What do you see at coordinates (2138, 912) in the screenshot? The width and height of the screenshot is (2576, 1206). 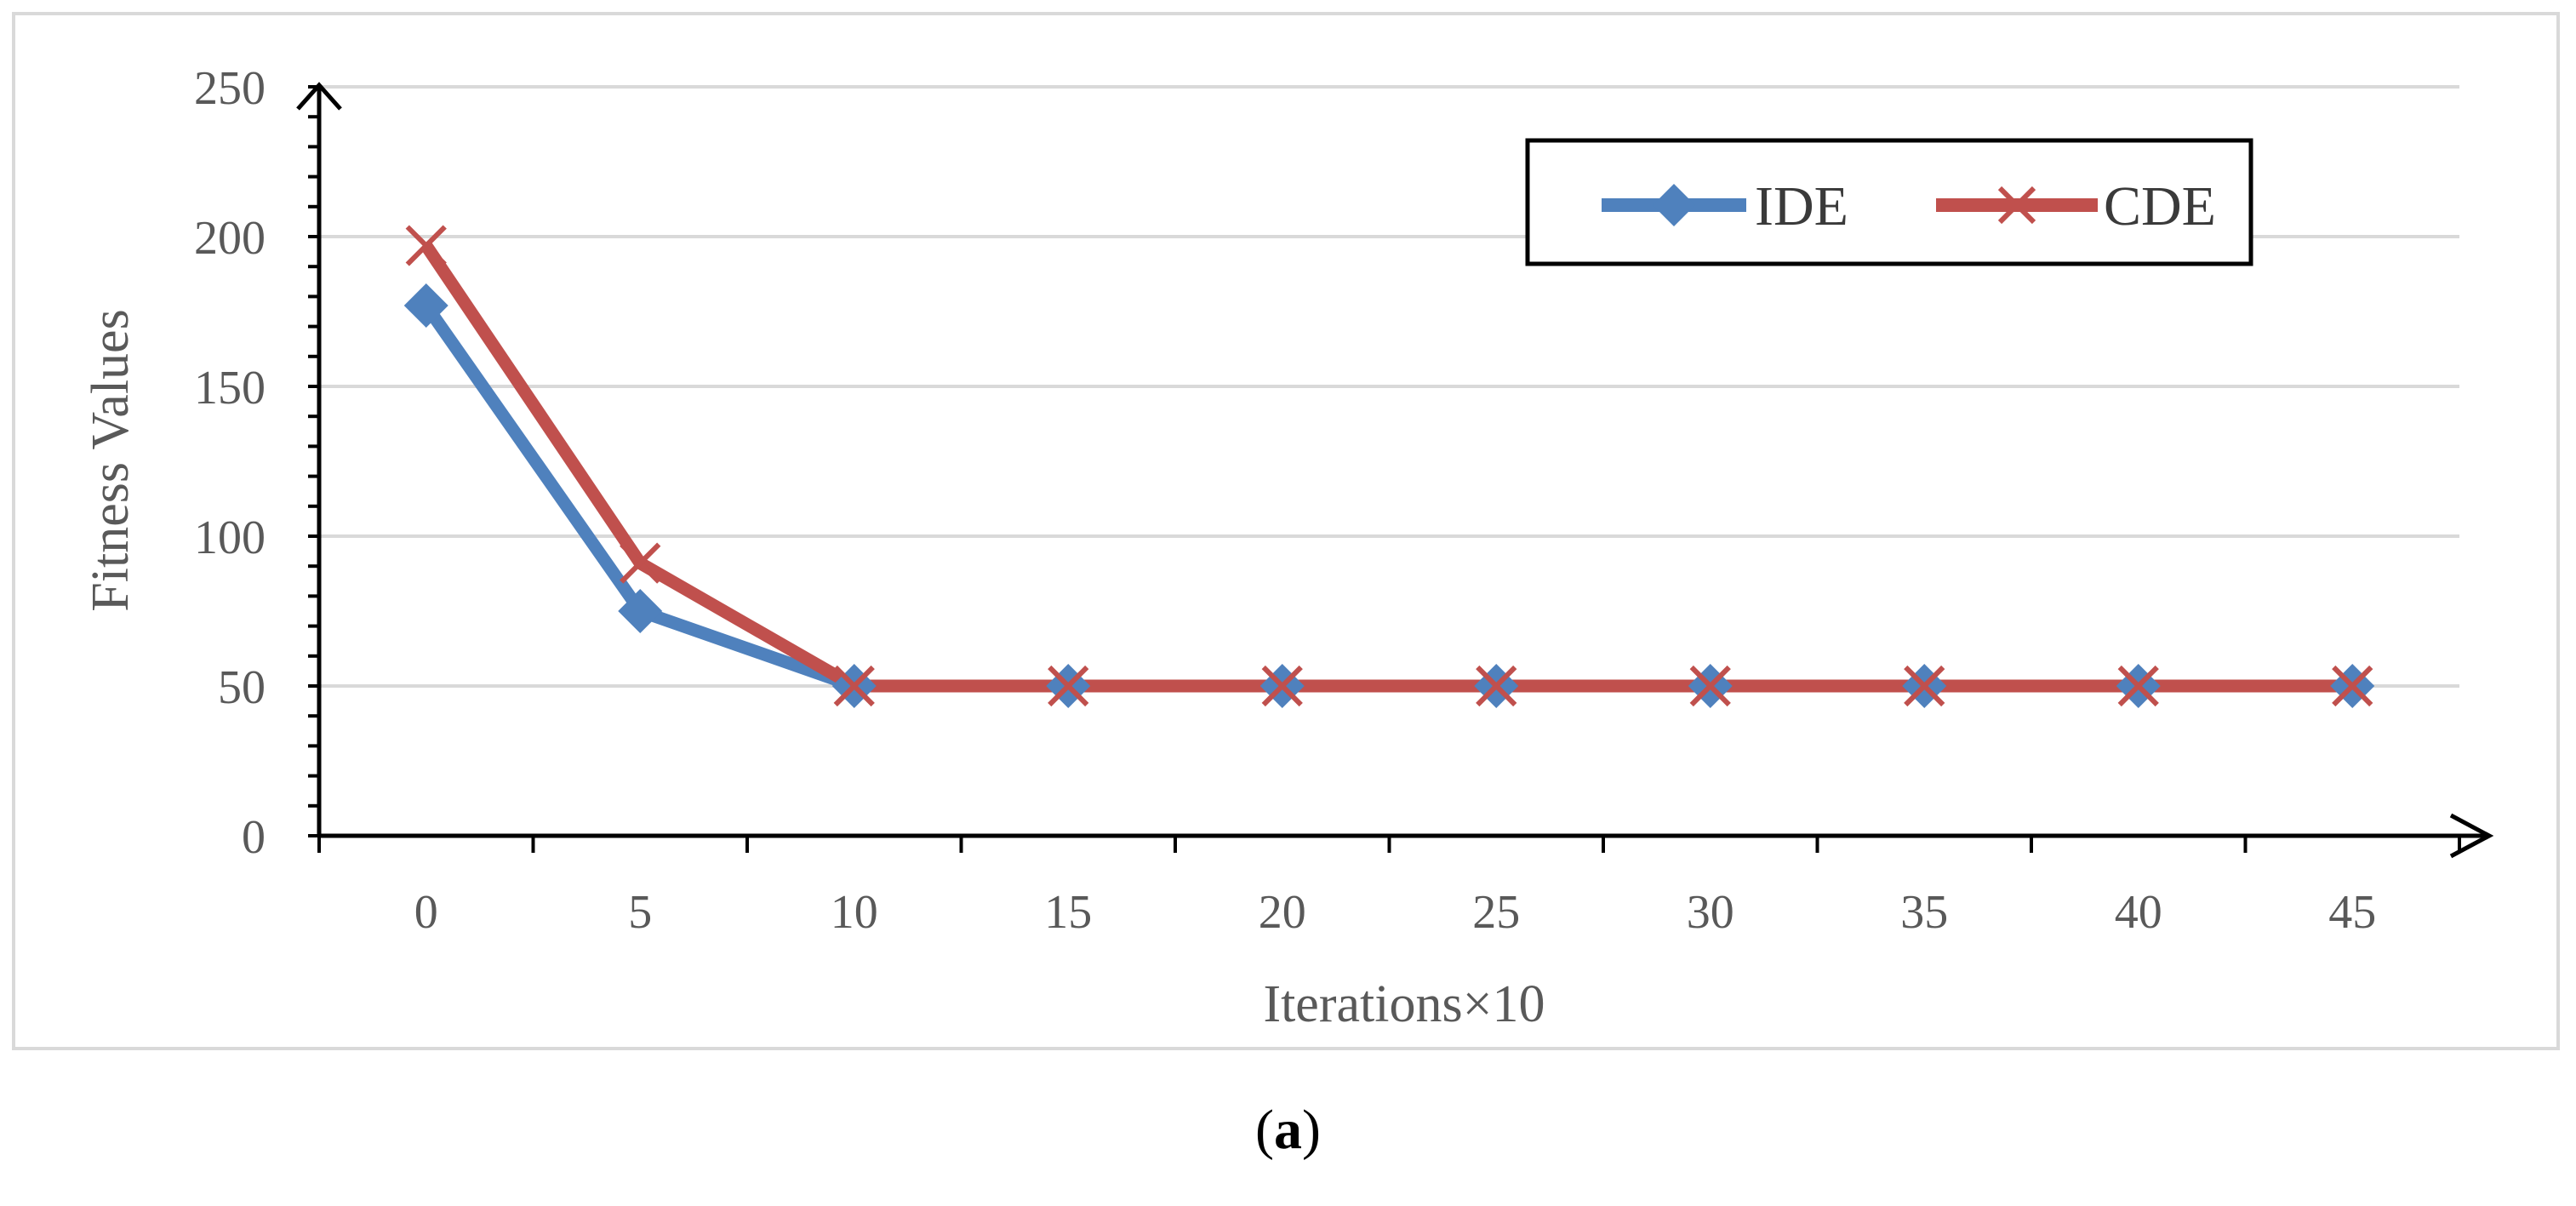 I see `x-tick-label-40: 40` at bounding box center [2138, 912].